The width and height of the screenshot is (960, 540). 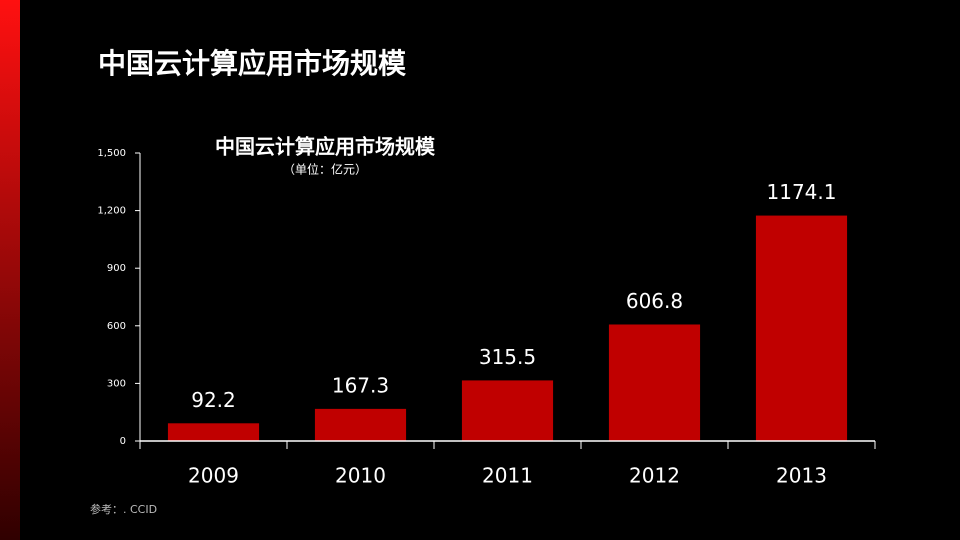 What do you see at coordinates (213, 476) in the screenshot?
I see `x-tick-label: 2009` at bounding box center [213, 476].